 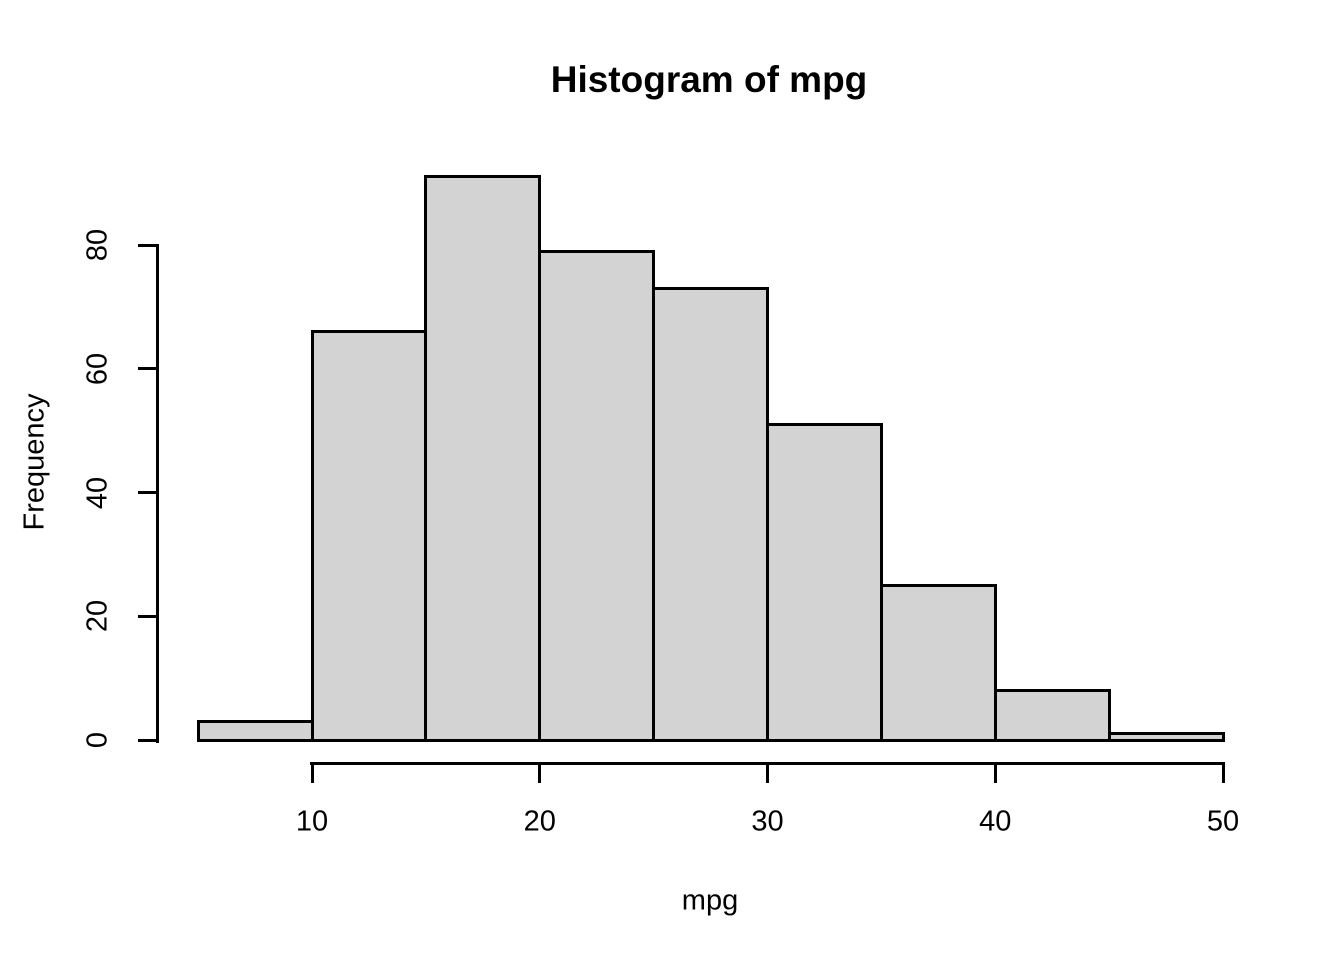 I want to click on y-tick-label: 0, so click(x=97, y=740).